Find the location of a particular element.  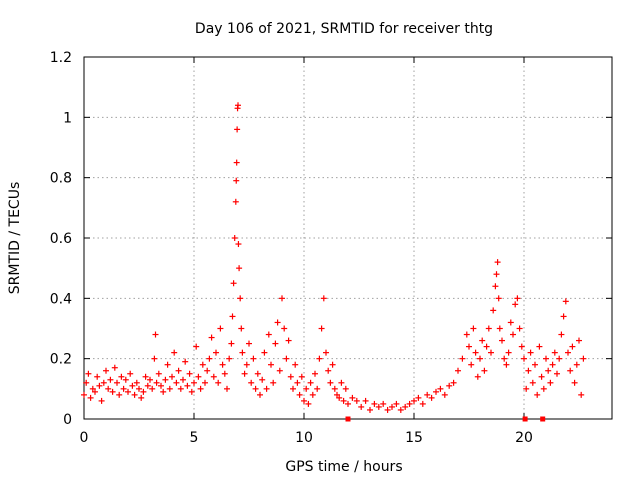

x-tick-label: 0 is located at coordinates (84, 438).